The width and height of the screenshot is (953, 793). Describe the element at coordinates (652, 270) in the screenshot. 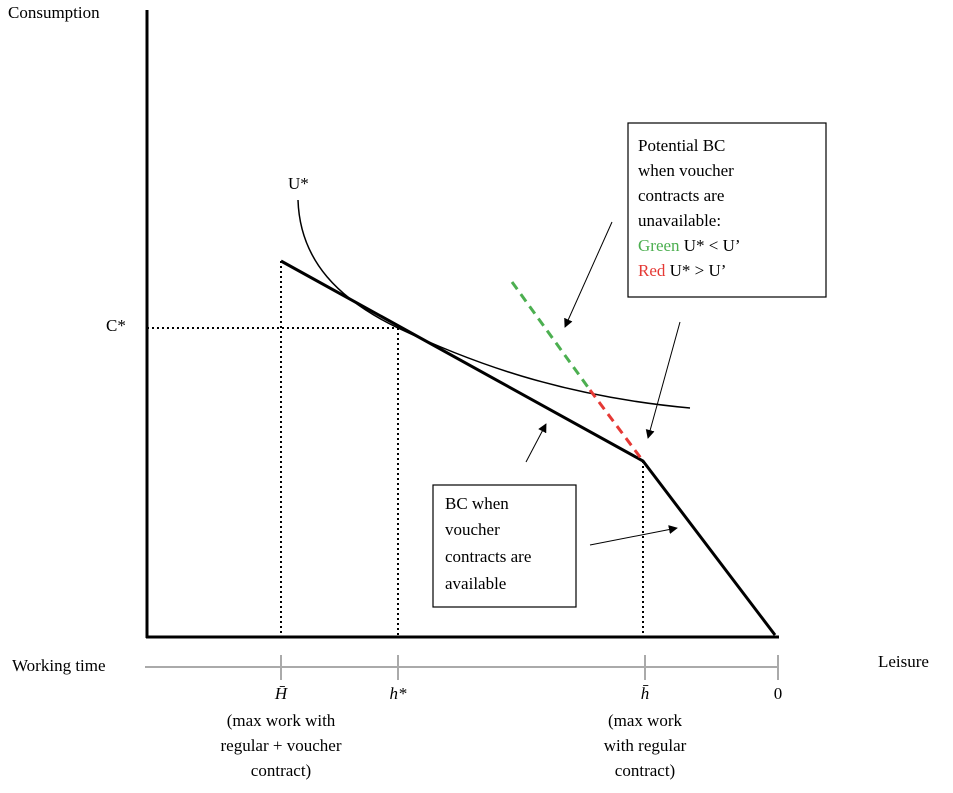

I see `red-word: Red` at that location.